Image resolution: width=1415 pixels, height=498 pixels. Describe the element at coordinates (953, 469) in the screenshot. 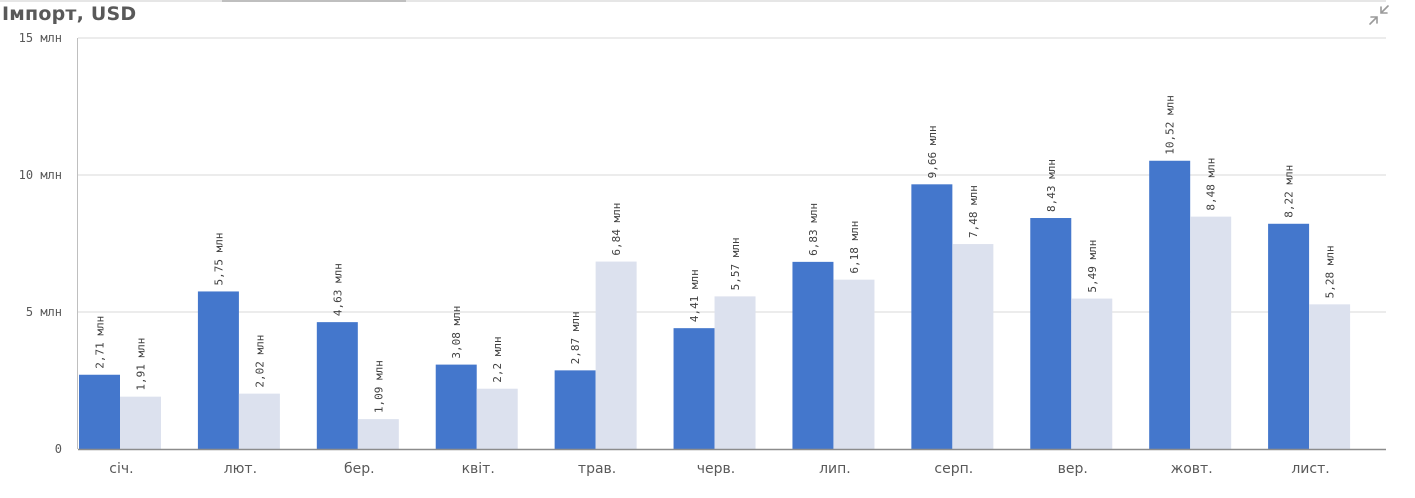

I see `x-tick-label: серп.` at that location.